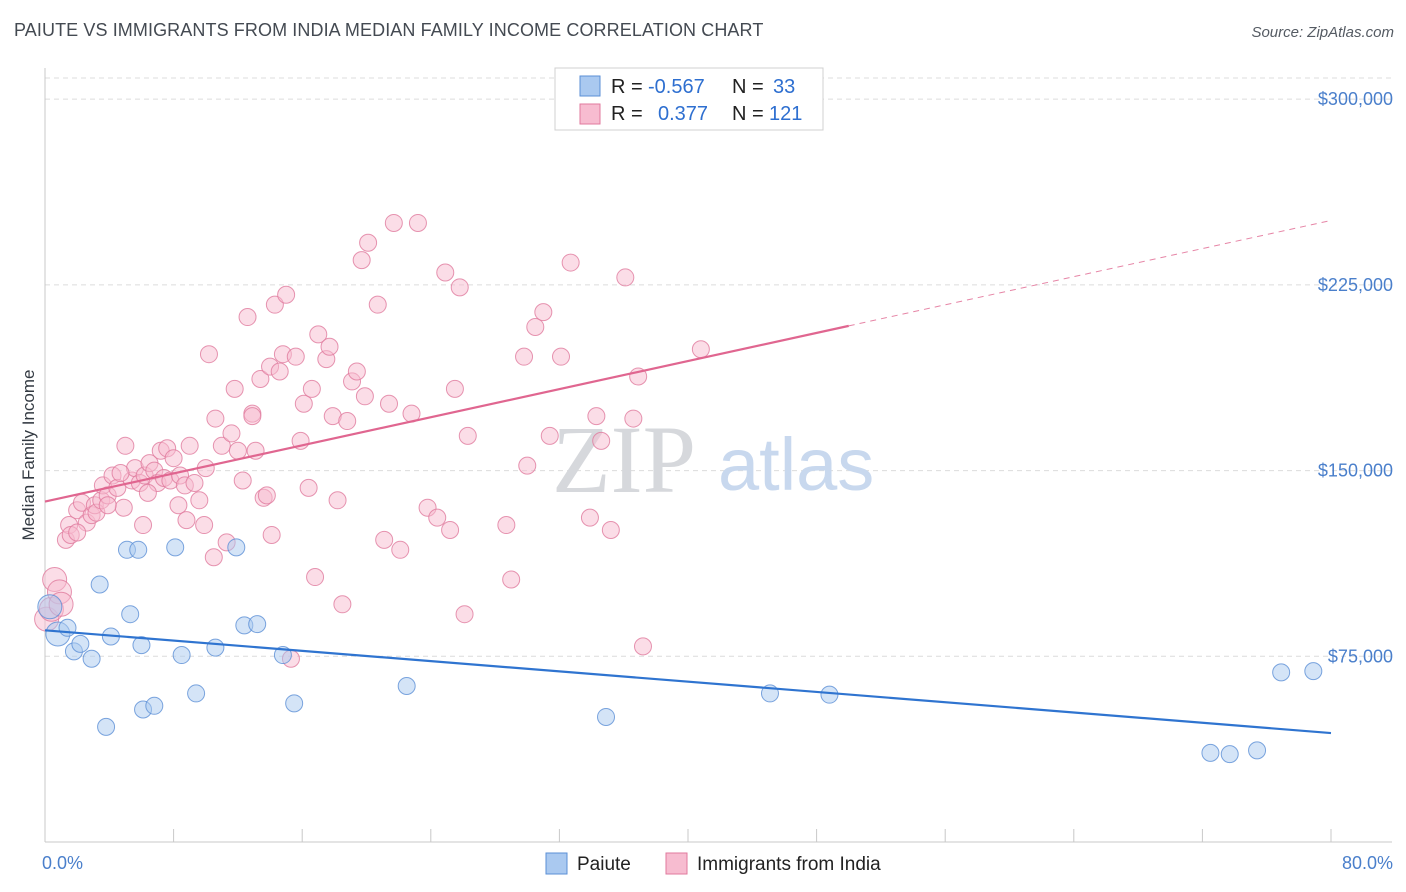  What do you see at coordinates (627, 114) in the screenshot?
I see `legend-r-label-2: R =` at bounding box center [627, 114].